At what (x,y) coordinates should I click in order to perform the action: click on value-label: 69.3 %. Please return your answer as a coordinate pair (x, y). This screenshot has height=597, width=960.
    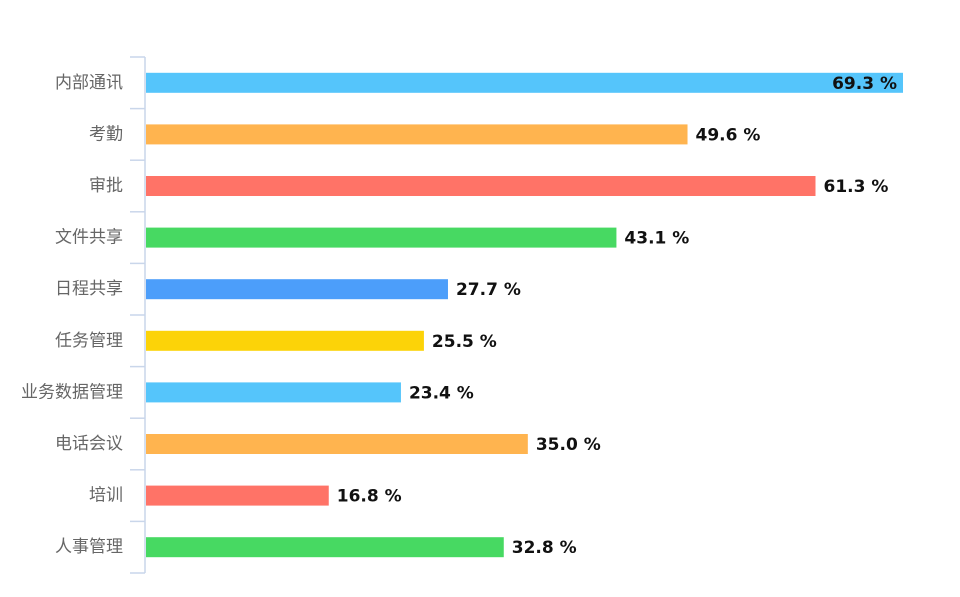
    Looking at the image, I should click on (864, 84).